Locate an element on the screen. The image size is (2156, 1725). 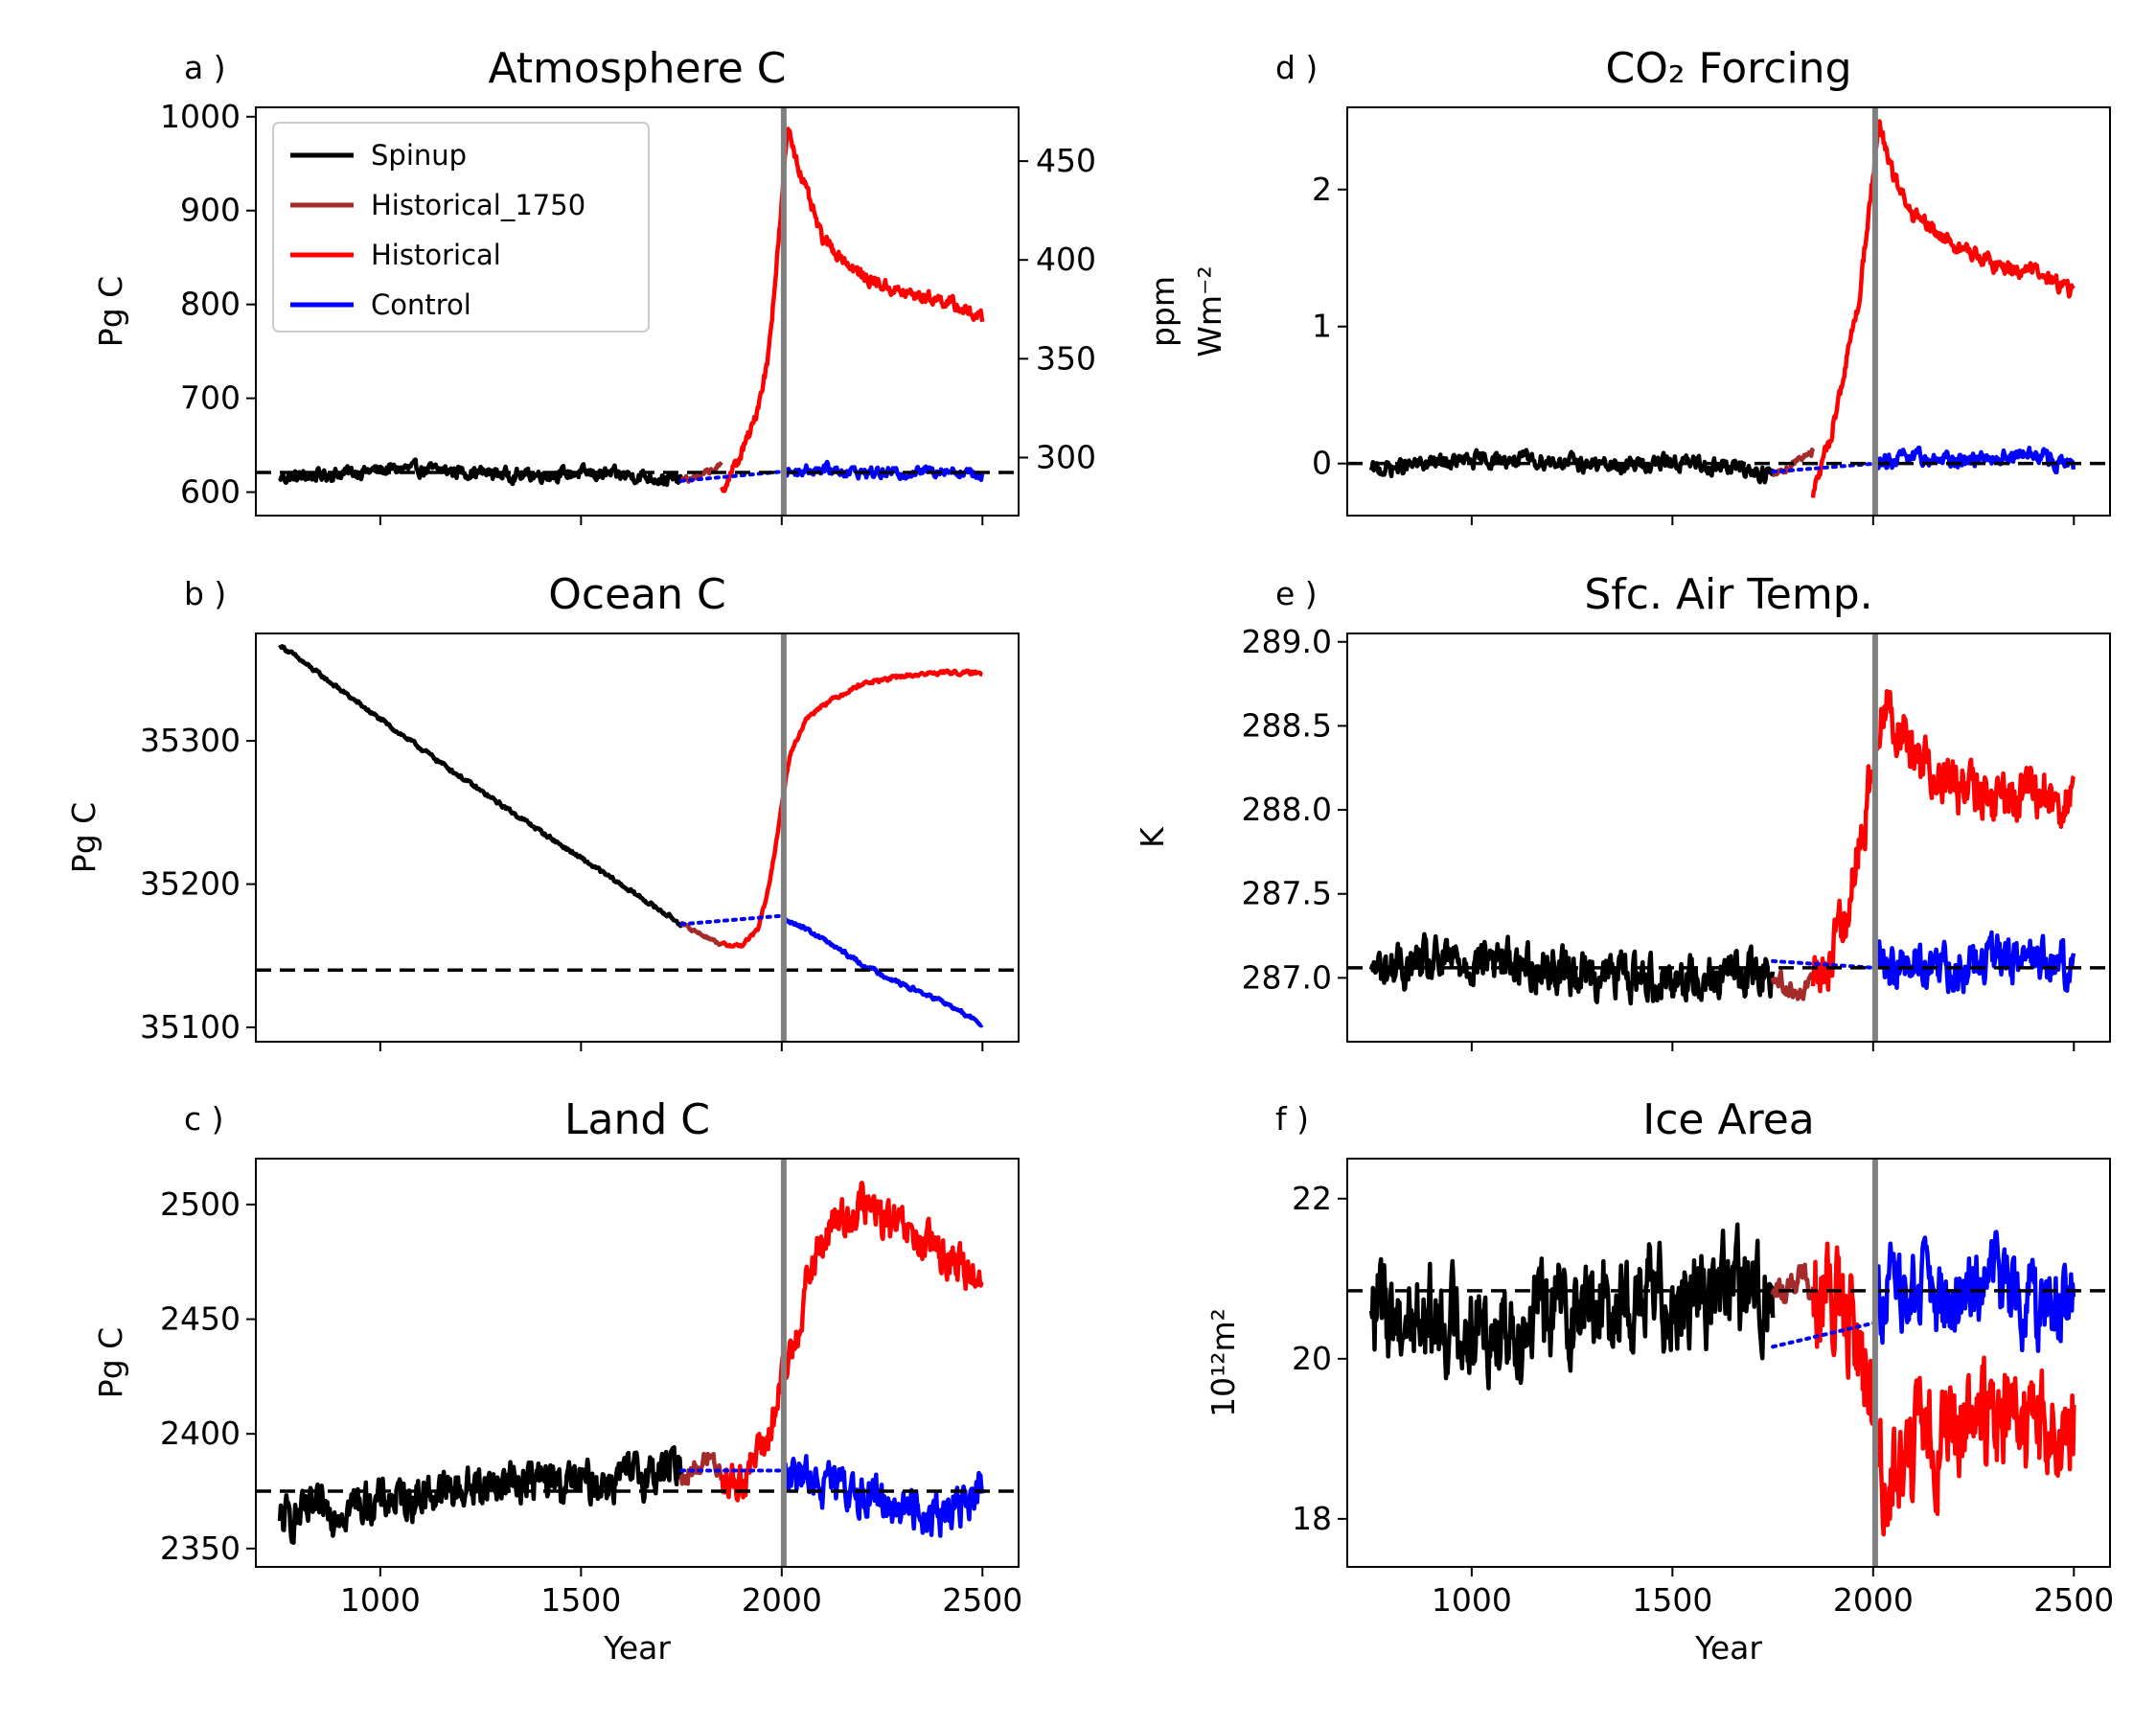
legend-label: Historical is located at coordinates (436, 255).